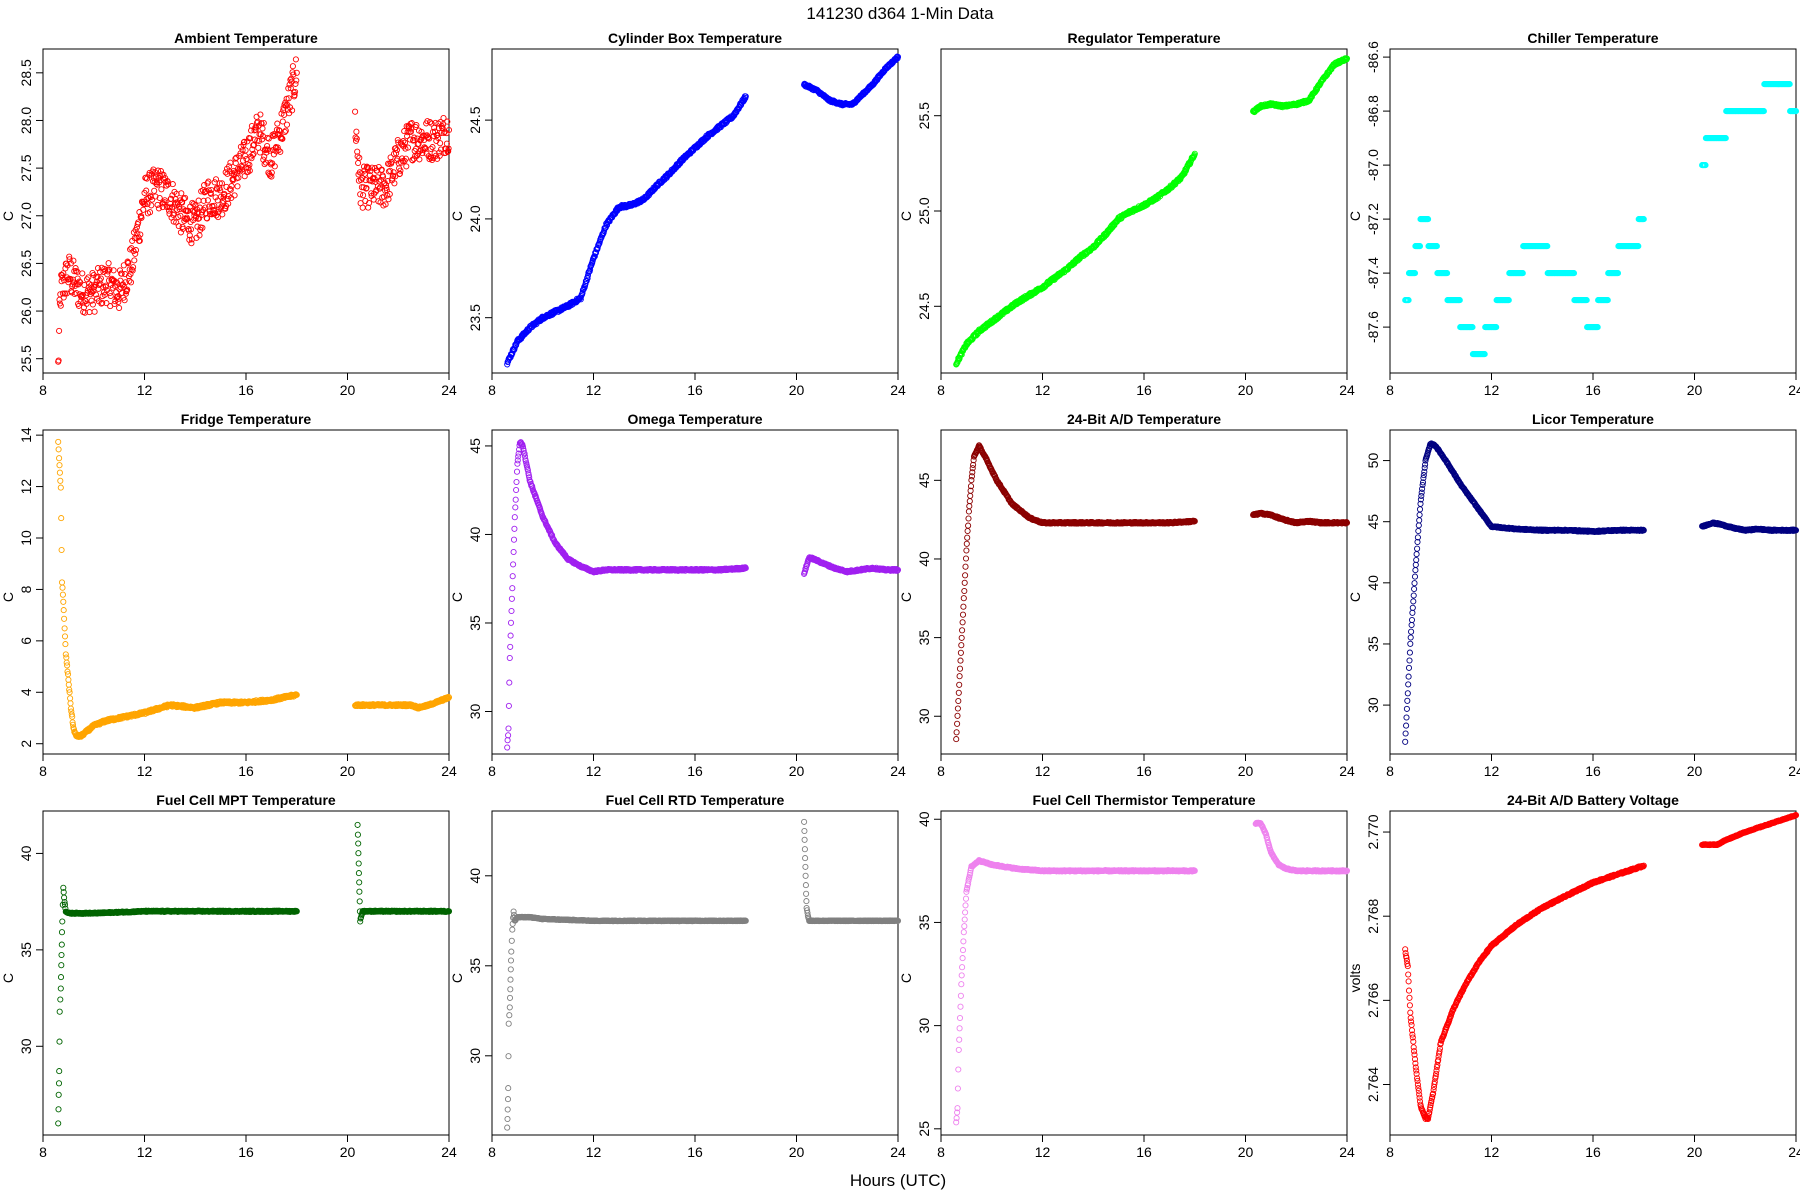 The width and height of the screenshot is (1800, 1200). What do you see at coordinates (26, 72) in the screenshot?
I see `y-tick-label: 28.5` at bounding box center [26, 72].